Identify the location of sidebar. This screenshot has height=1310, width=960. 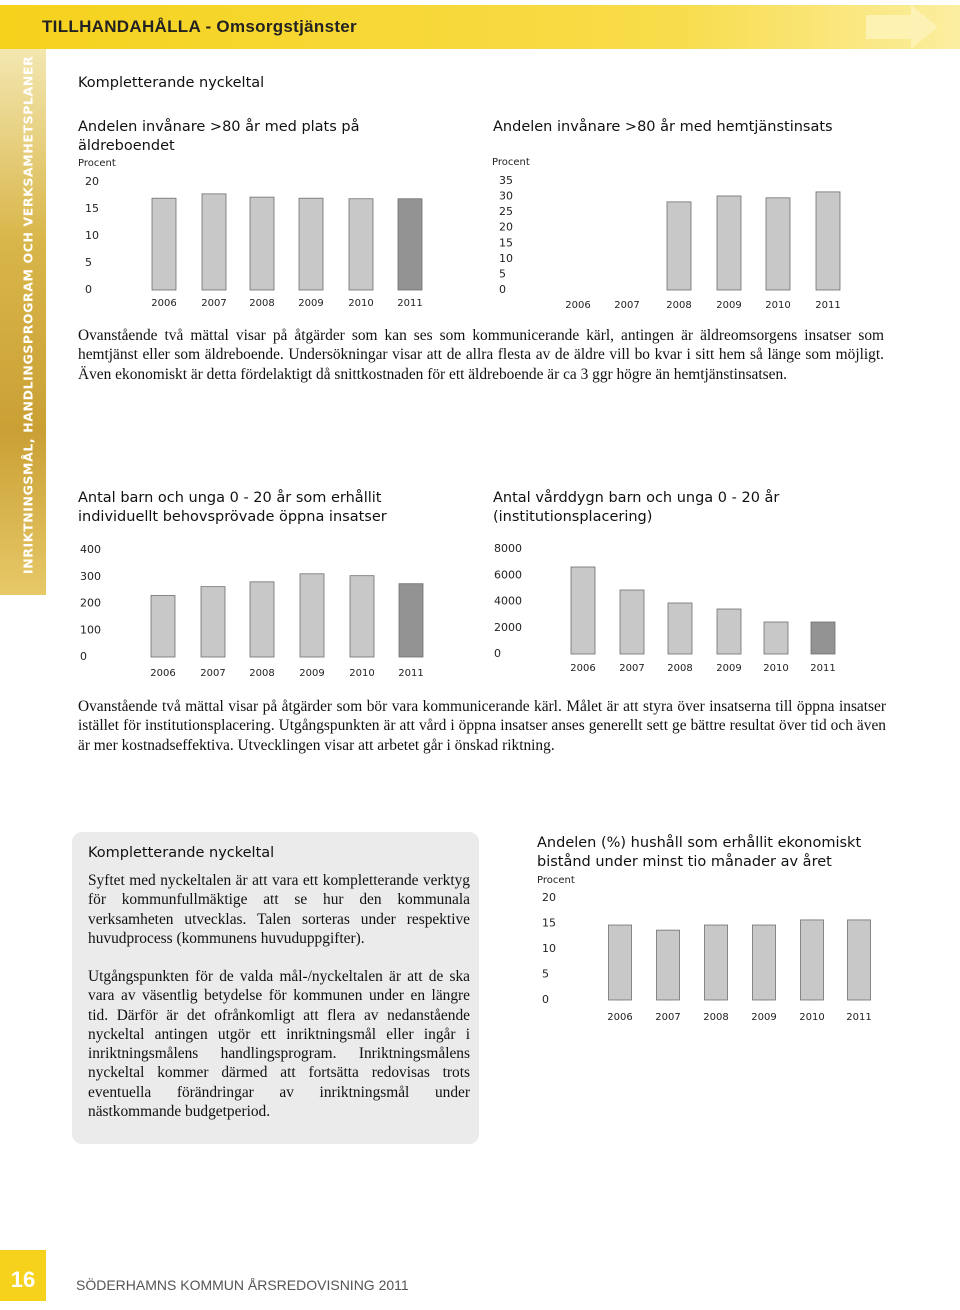
(23, 322).